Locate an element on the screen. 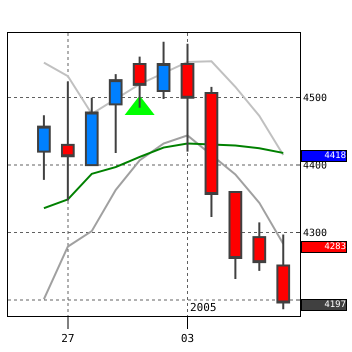 The image size is (352, 352). text: 4418 is located at coordinates (335, 156).